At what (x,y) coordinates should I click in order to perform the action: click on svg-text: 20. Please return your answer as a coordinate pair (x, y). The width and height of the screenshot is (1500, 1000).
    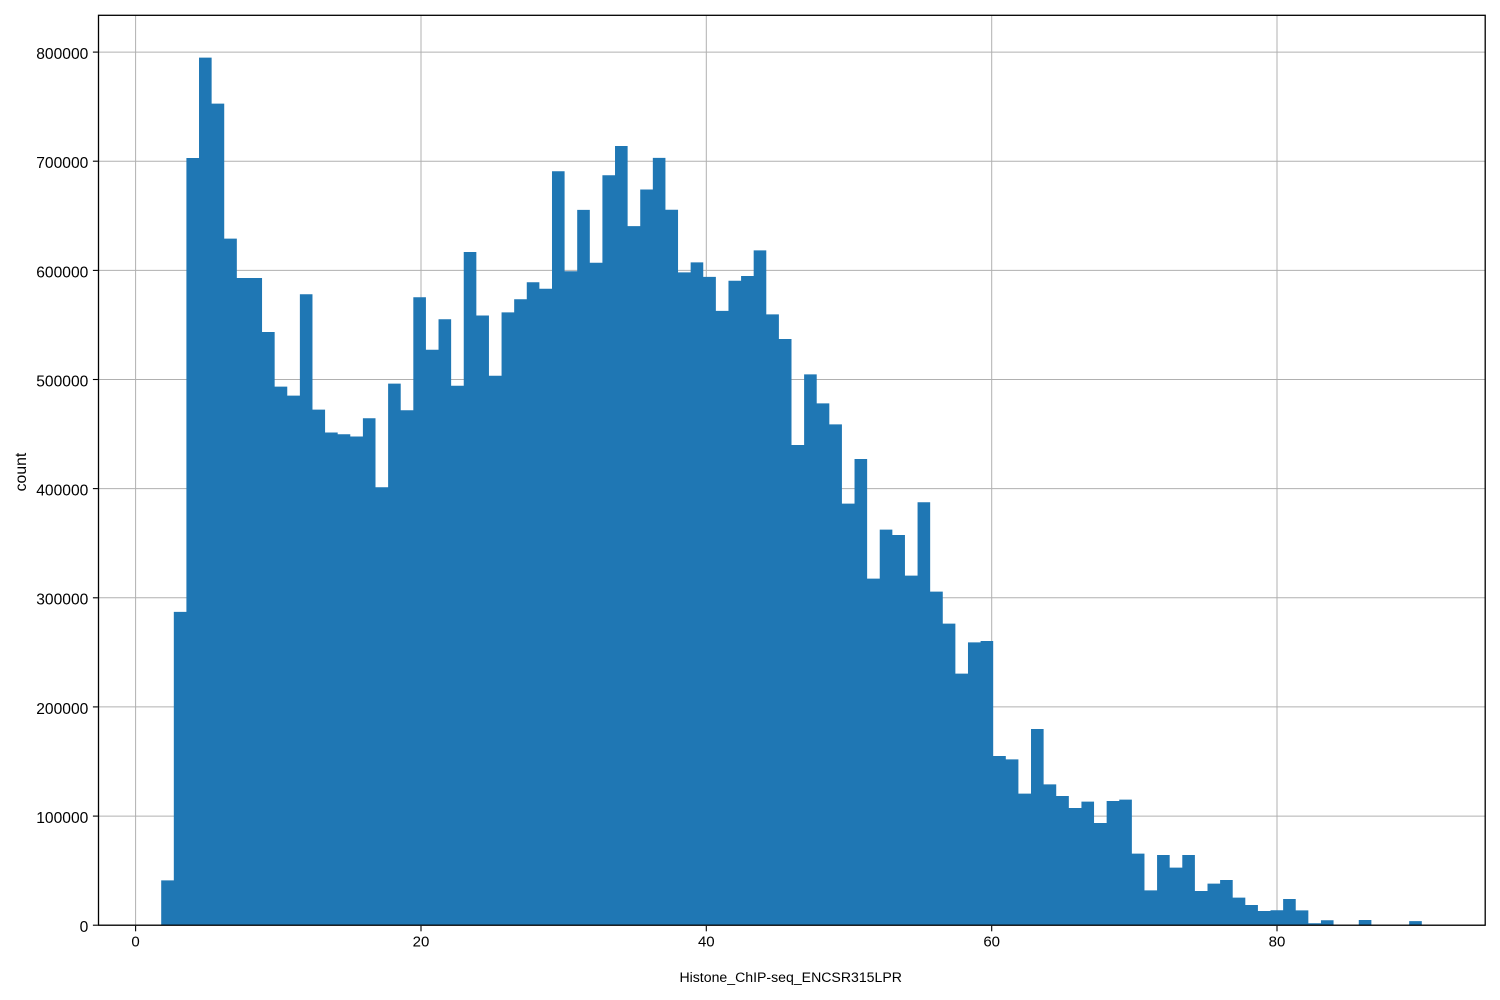
    Looking at the image, I should click on (421, 941).